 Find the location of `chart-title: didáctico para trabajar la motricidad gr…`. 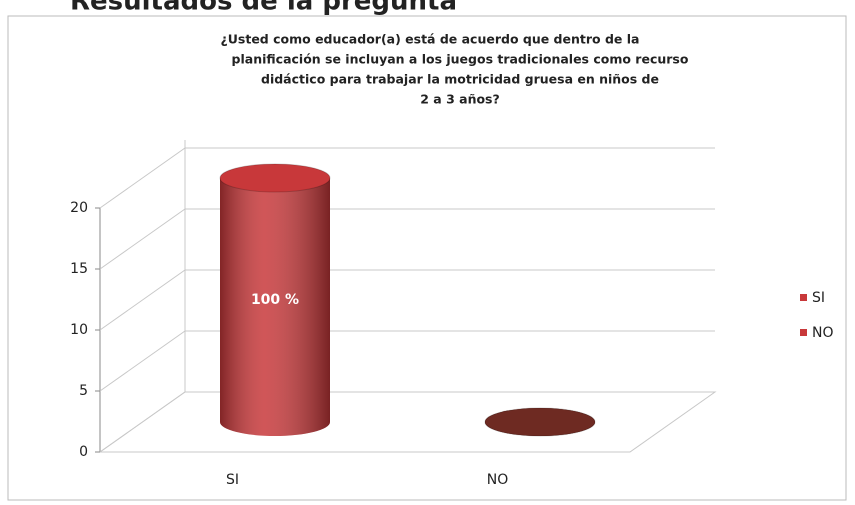

chart-title: didáctico para trabajar la motricidad gr… is located at coordinates (460, 79).